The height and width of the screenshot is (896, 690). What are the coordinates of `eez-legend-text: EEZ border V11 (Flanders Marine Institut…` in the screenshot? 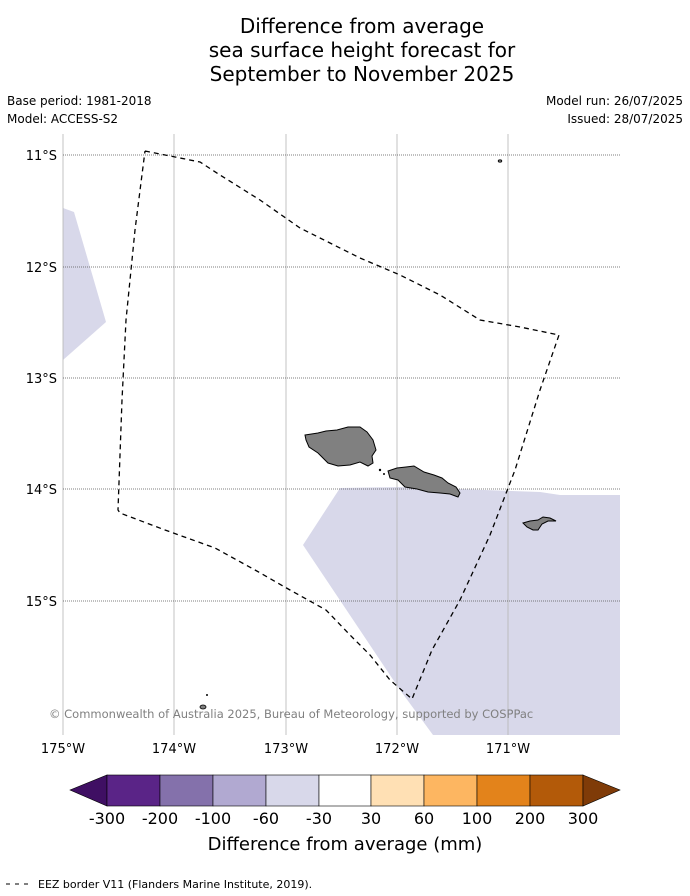 It's located at (175, 884).